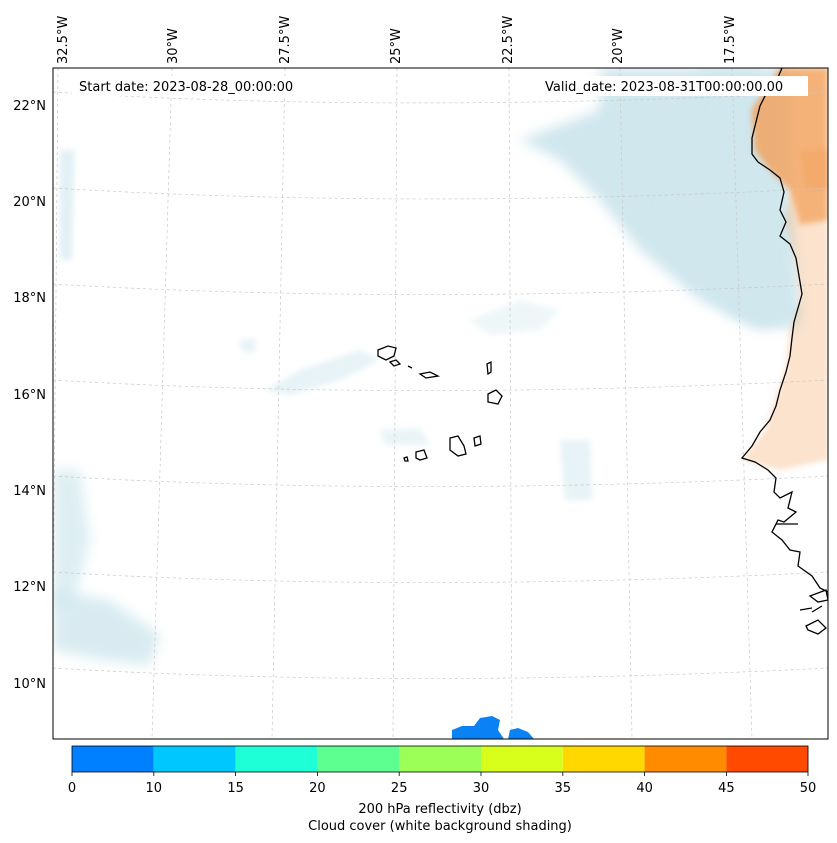 This screenshot has height=843, width=837. I want to click on colorbar-tick-40: 40, so click(644, 788).